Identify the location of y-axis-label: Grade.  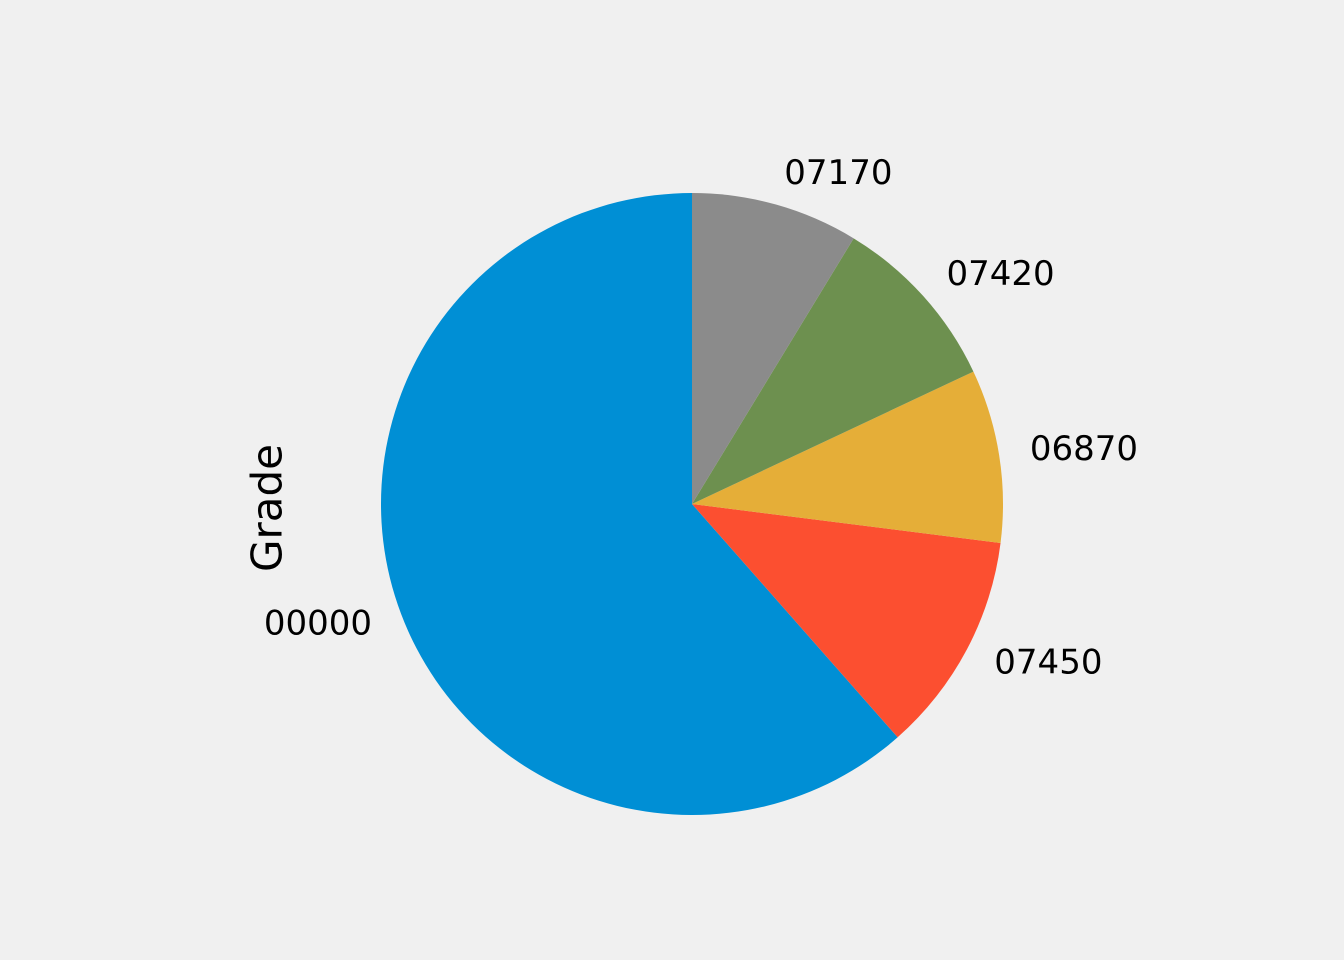
(267, 508).